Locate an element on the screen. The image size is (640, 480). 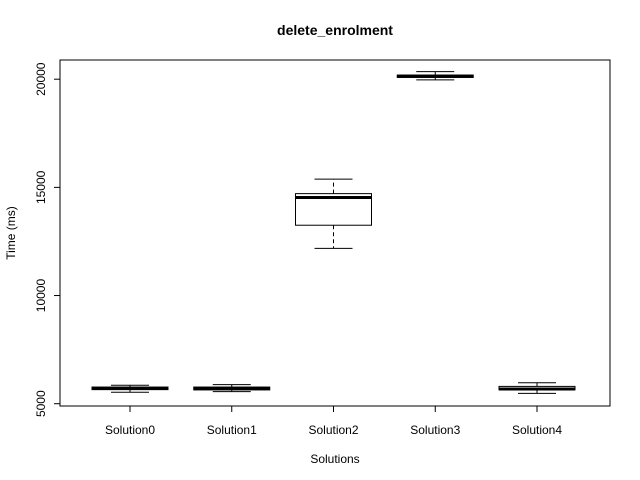
box-solution3 is located at coordinates (435, 76).